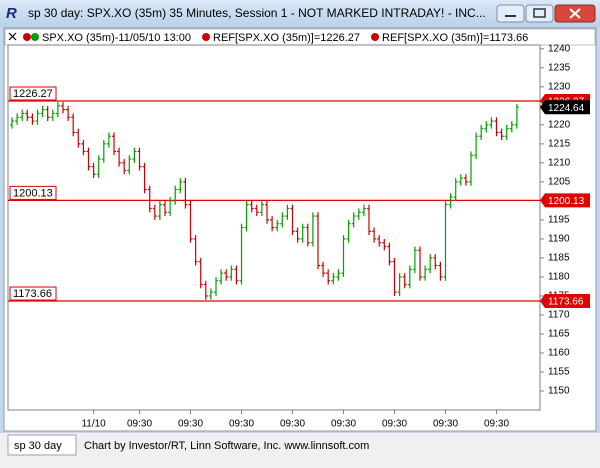 The image size is (600, 468). What do you see at coordinates (559, 372) in the screenshot?
I see `y-tick-label: 1155` at bounding box center [559, 372].